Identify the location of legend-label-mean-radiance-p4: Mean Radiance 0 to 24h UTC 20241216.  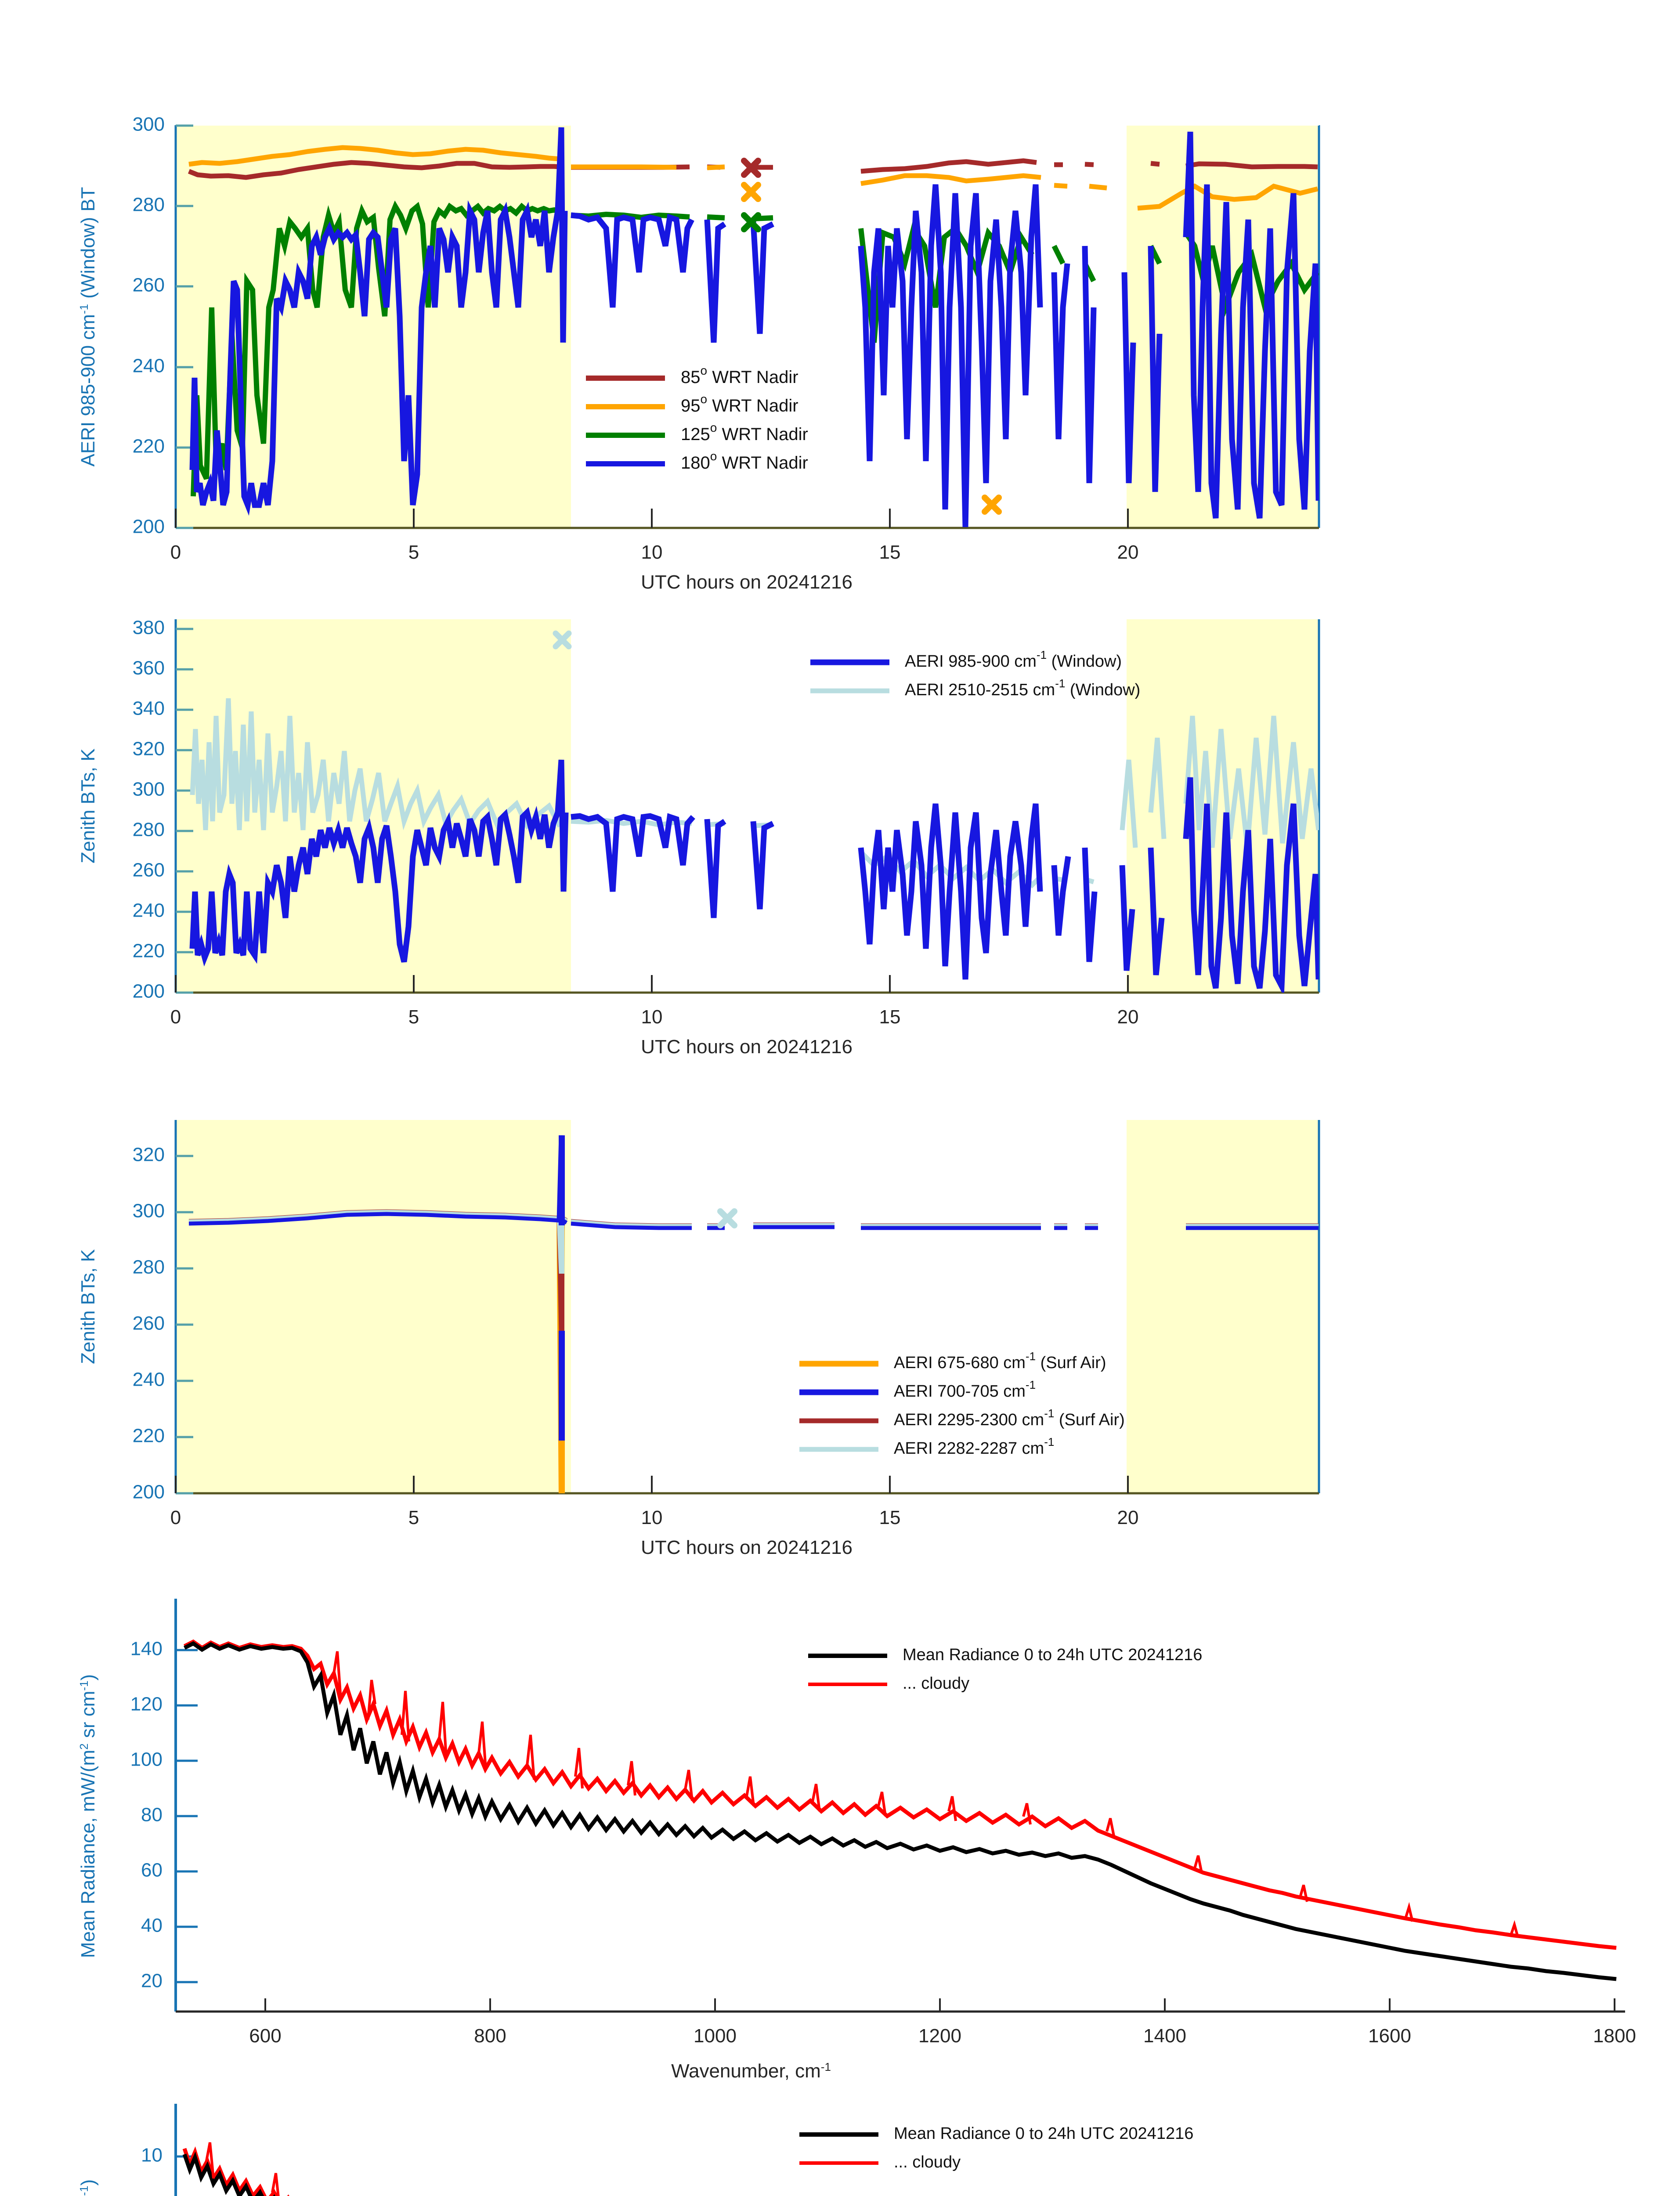
(1052, 1655).